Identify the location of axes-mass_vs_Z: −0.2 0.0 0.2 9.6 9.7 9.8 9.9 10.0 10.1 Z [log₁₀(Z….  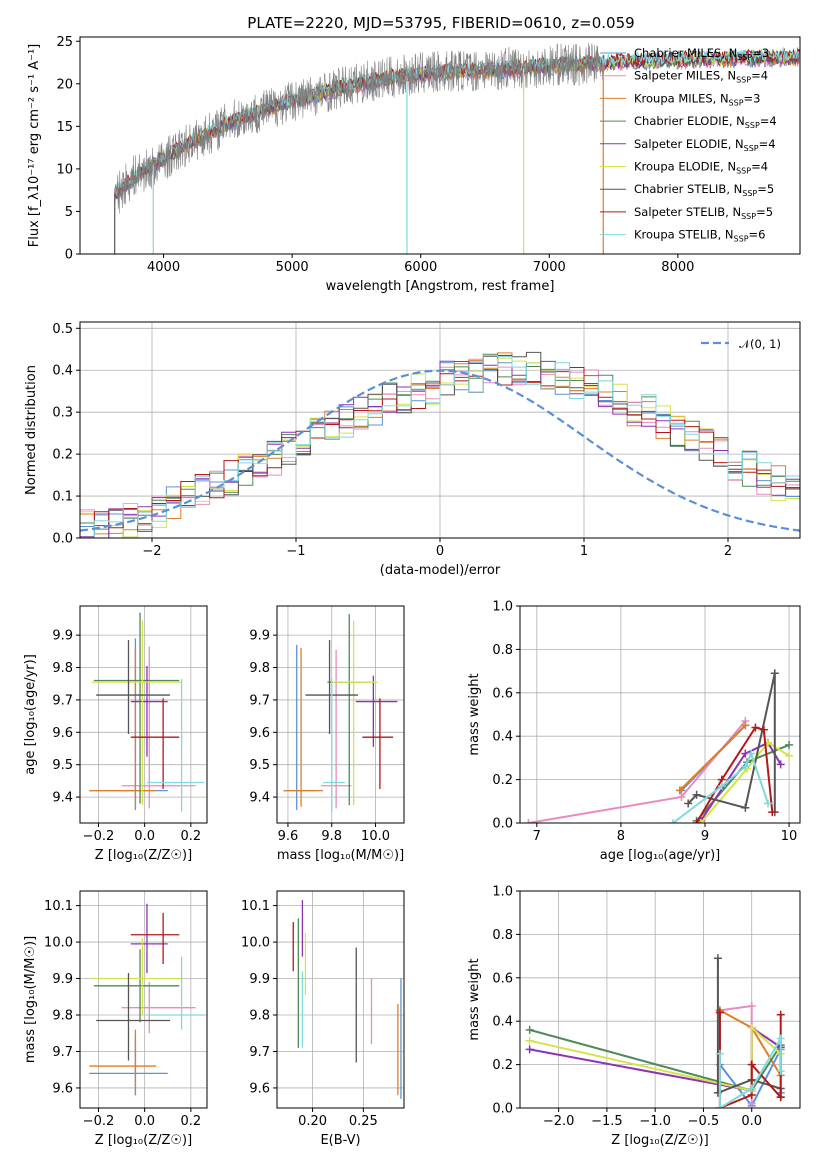
(115, 1019).